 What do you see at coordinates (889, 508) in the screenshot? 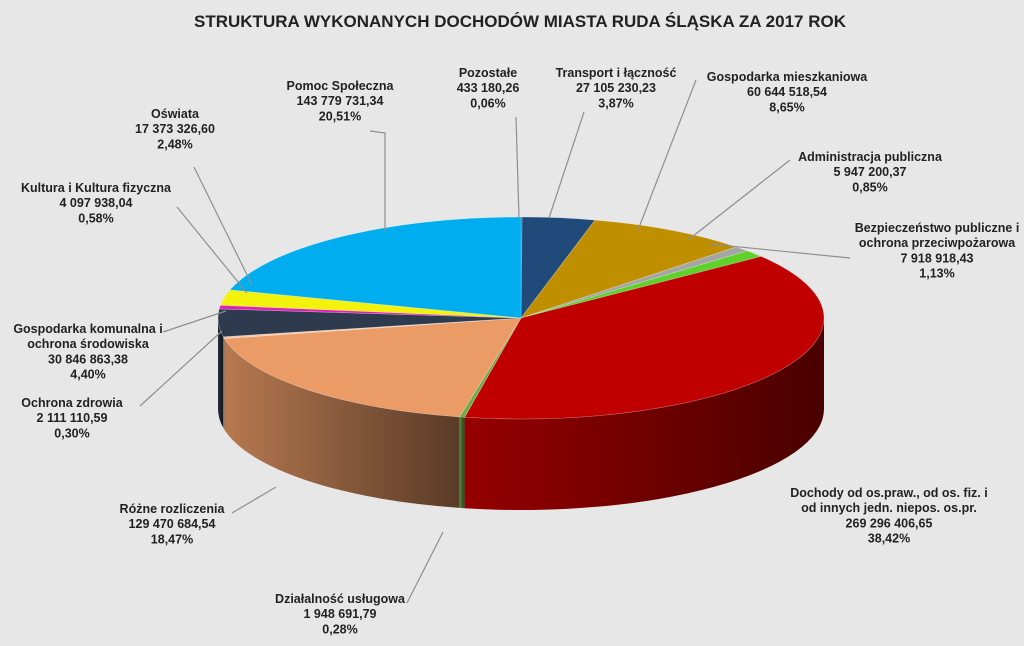
I see `data-label-name: od innych jedn. niepos. os.pr.` at bounding box center [889, 508].